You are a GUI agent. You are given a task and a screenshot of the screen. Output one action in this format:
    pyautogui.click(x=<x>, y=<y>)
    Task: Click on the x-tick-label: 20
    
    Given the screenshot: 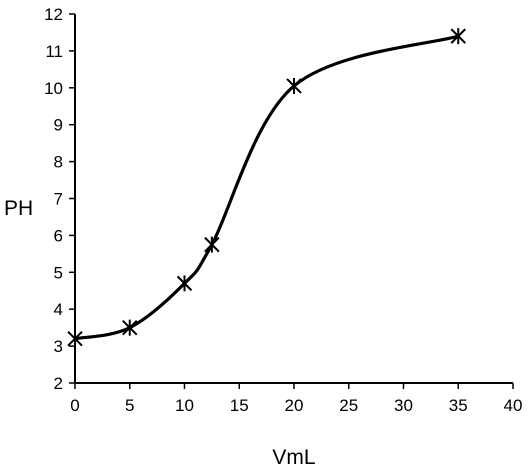 What is the action you would take?
    pyautogui.click(x=294, y=405)
    